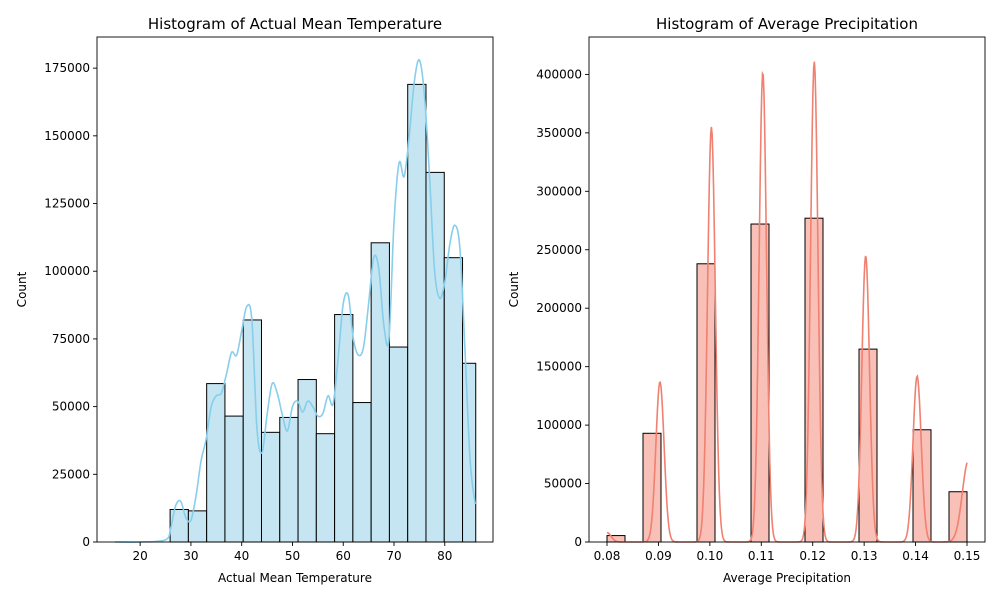 This screenshot has width=1000, height=600. I want to click on temperature-y-axis-label: Count, so click(22, 289).